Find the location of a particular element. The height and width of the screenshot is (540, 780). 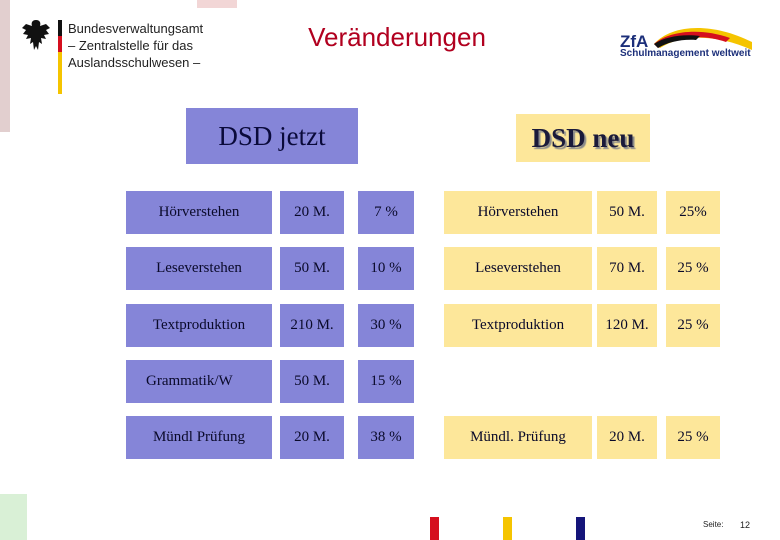

agency-line-2: – Zentralstelle für das is located at coordinates (131, 45).